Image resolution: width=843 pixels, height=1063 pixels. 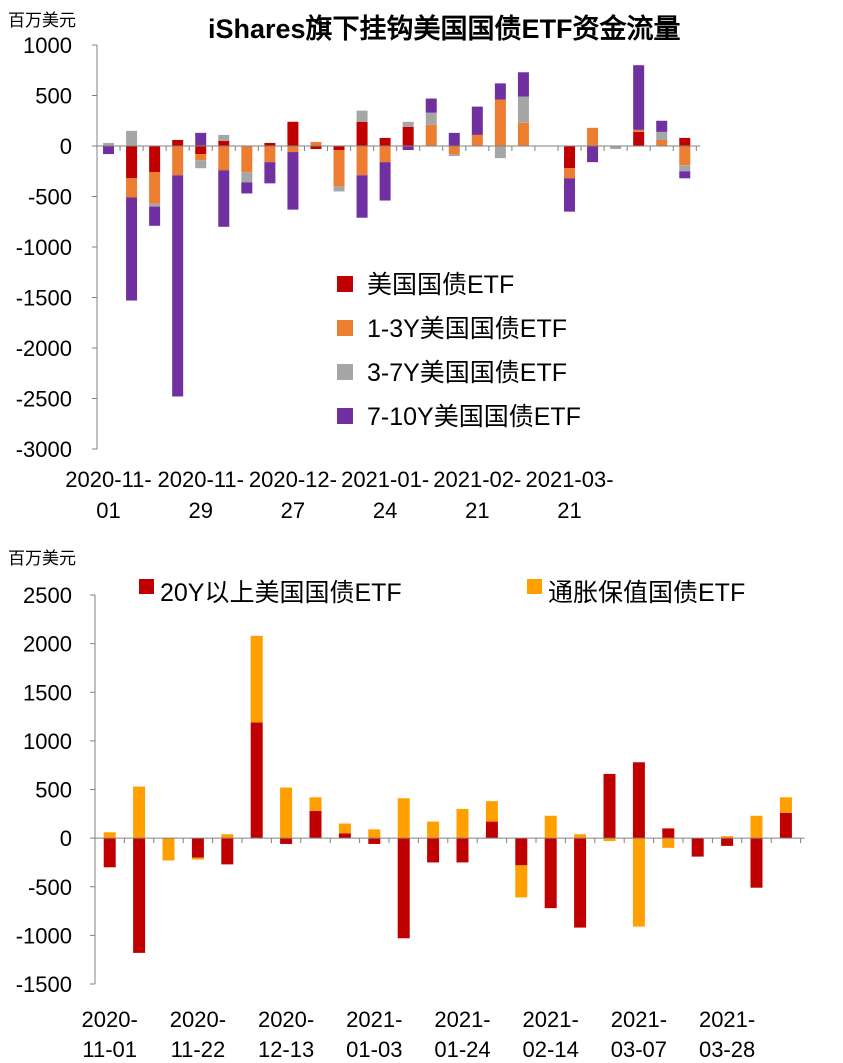 I want to click on x-tick-label: 01-24, so click(x=462, y=1049).